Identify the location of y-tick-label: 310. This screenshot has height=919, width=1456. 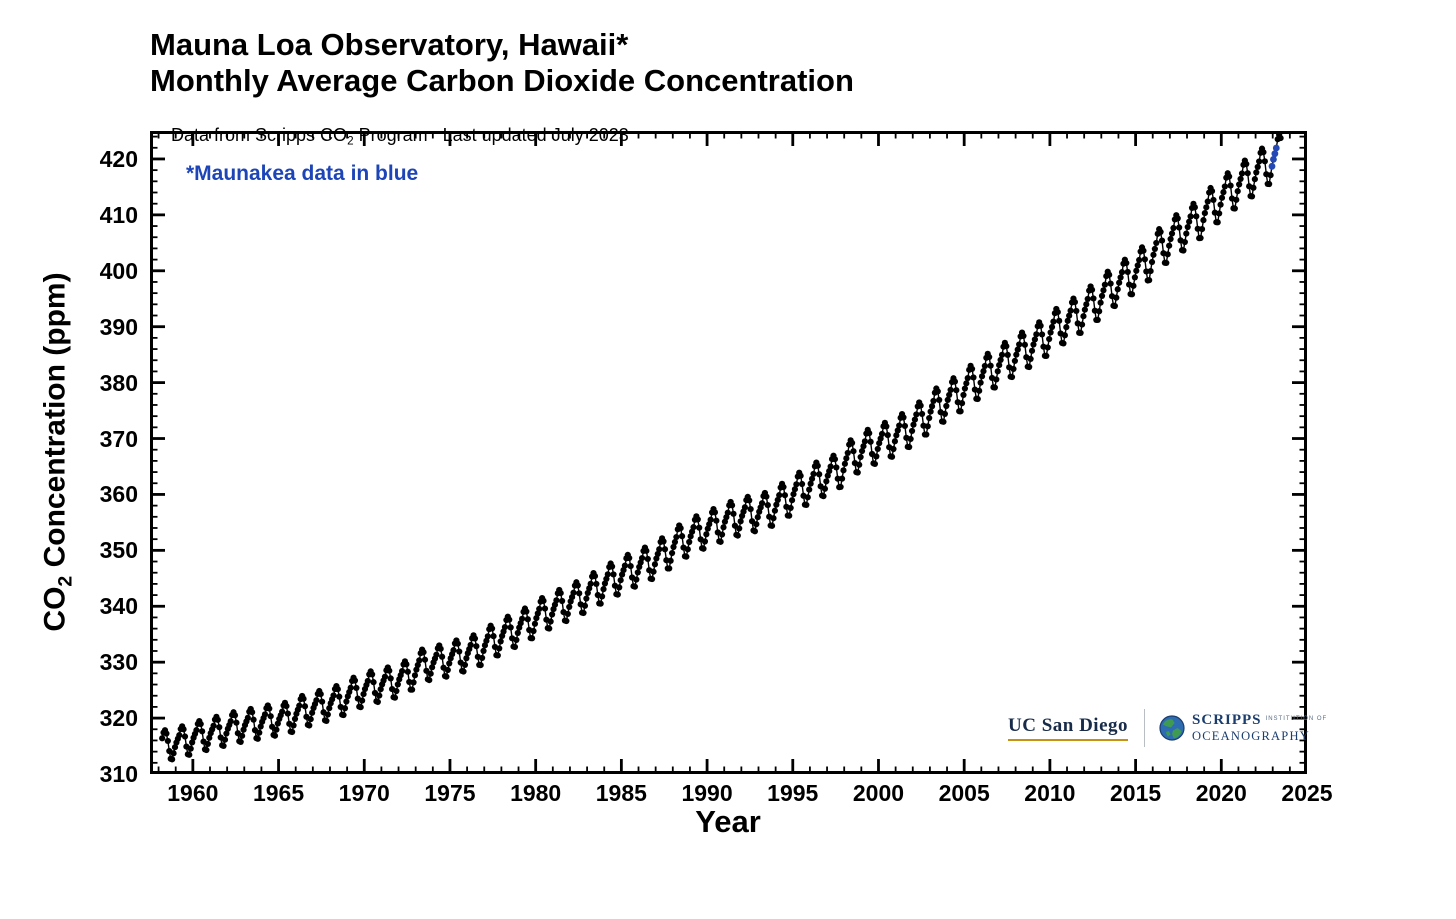
(118, 774).